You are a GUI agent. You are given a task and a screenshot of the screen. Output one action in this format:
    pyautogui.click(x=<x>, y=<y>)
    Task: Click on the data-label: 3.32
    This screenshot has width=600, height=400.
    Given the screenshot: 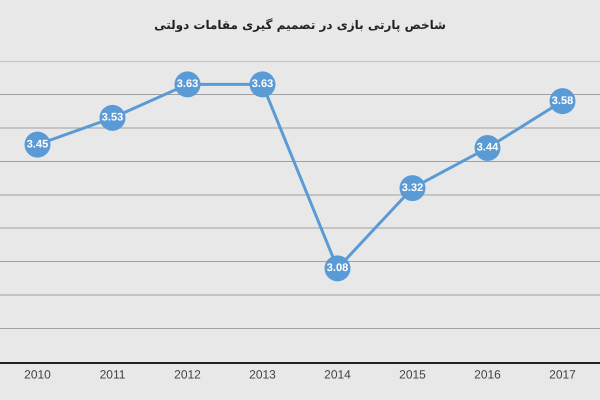 What is the action you would take?
    pyautogui.click(x=413, y=188)
    